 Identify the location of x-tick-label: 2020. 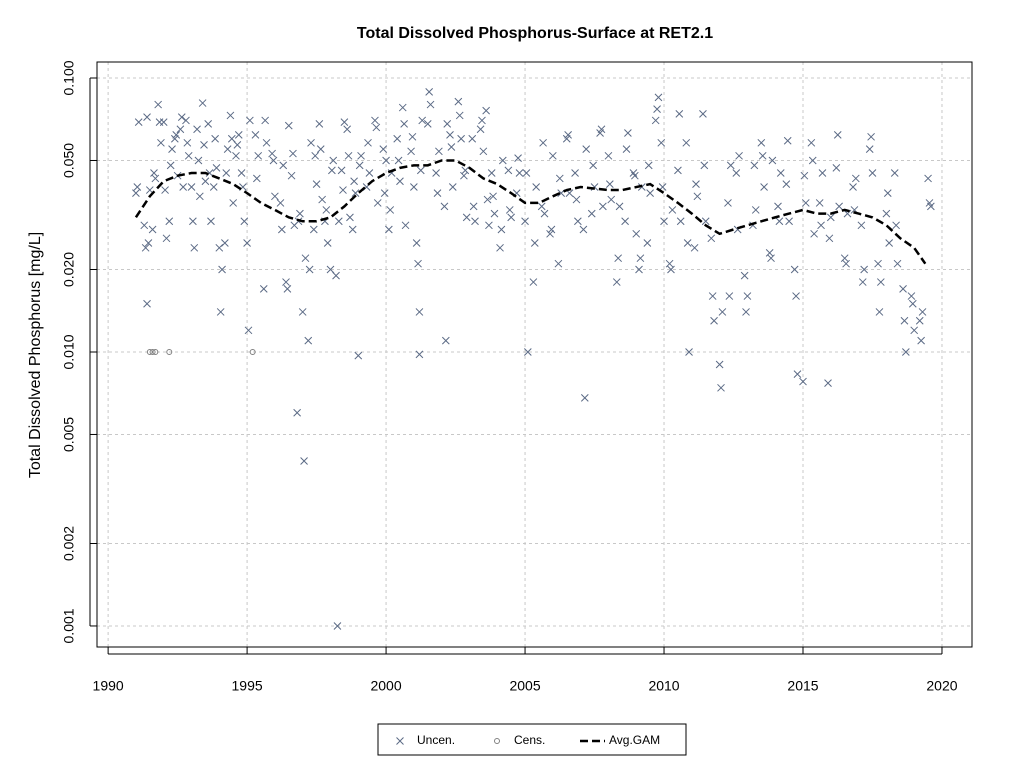
(941, 686).